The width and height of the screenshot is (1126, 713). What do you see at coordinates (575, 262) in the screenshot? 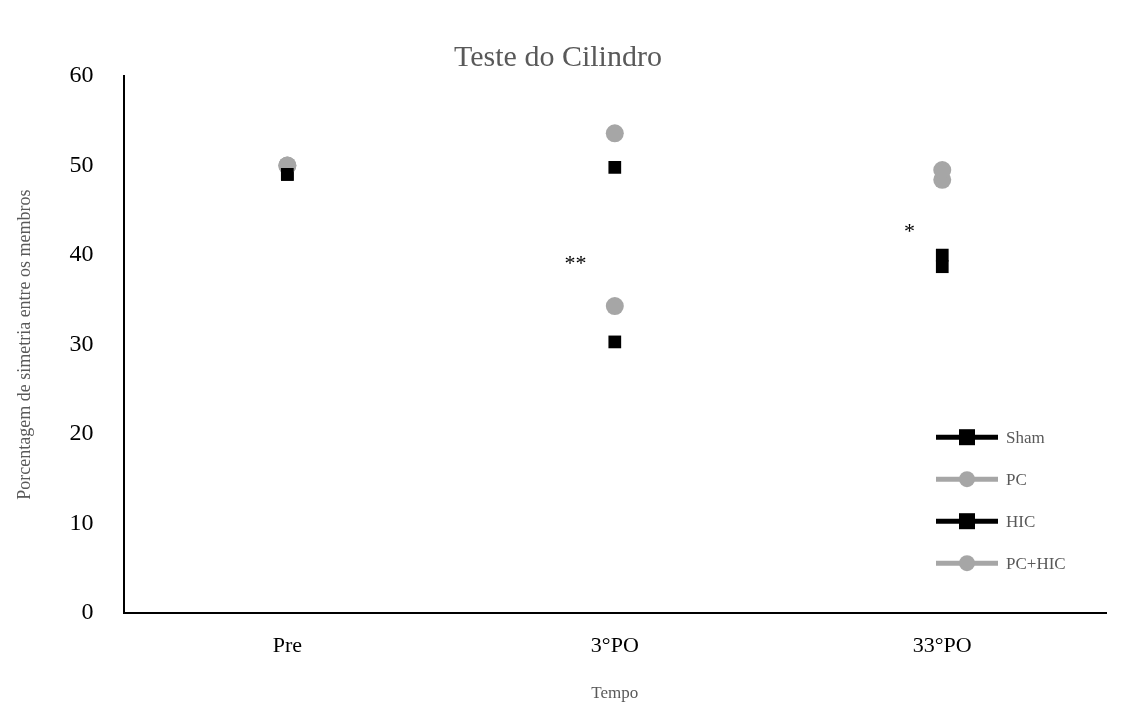
I see `annotation: **` at bounding box center [575, 262].